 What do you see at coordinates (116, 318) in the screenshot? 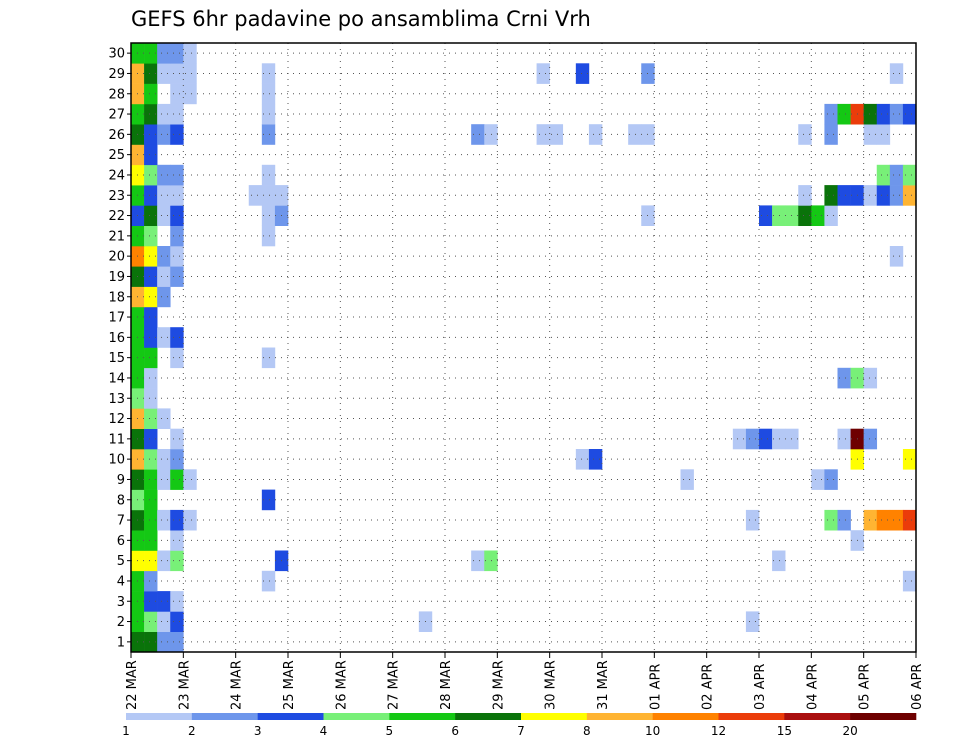
I see `y-tick-label-17: 17` at bounding box center [116, 318].